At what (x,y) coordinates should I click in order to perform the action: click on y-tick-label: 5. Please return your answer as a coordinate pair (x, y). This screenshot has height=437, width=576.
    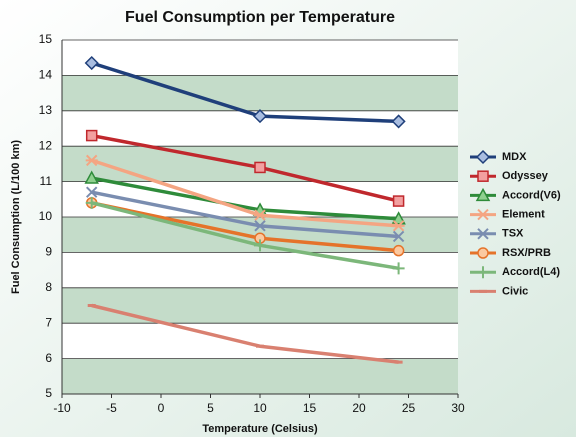
    Looking at the image, I should click on (48, 393).